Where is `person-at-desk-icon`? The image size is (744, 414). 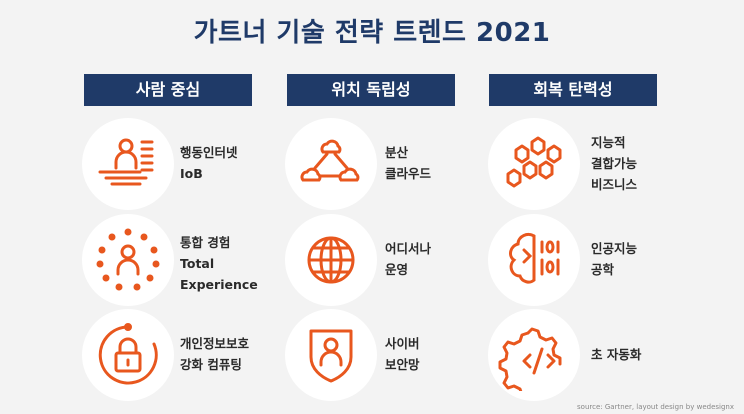
person-at-desk-icon is located at coordinates (126, 162).